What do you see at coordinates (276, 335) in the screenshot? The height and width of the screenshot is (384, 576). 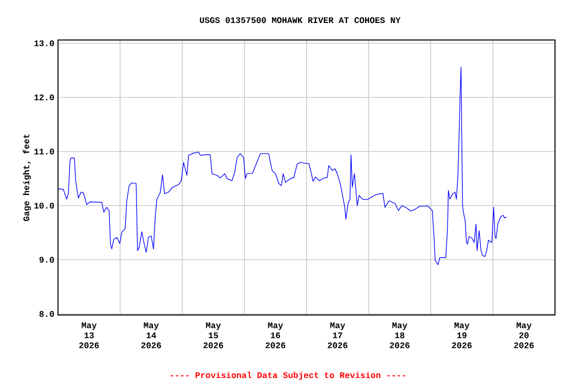 I see `x-tick-label: May 16 2026` at bounding box center [276, 335].